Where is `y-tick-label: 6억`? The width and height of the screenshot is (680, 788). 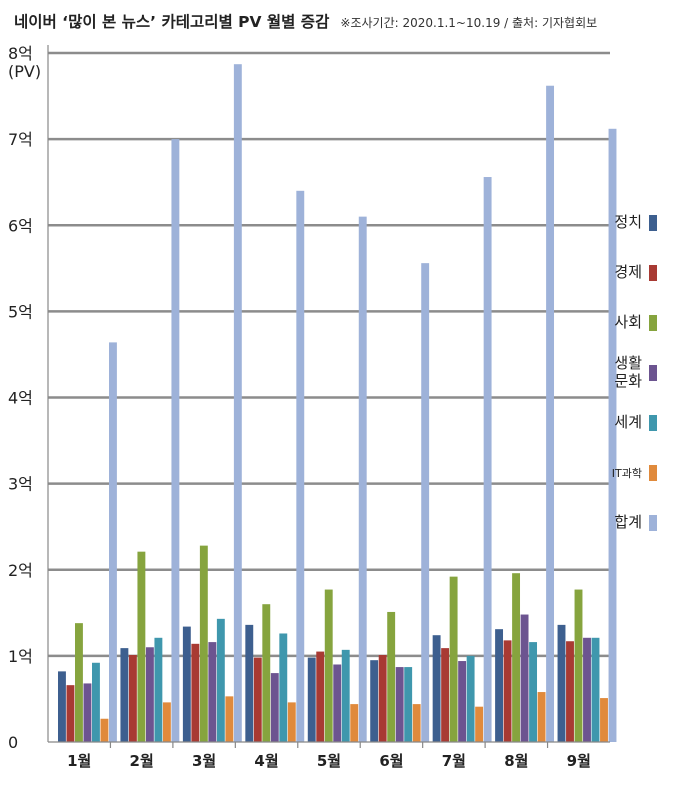 y-tick-label: 6억 is located at coordinates (20, 225).